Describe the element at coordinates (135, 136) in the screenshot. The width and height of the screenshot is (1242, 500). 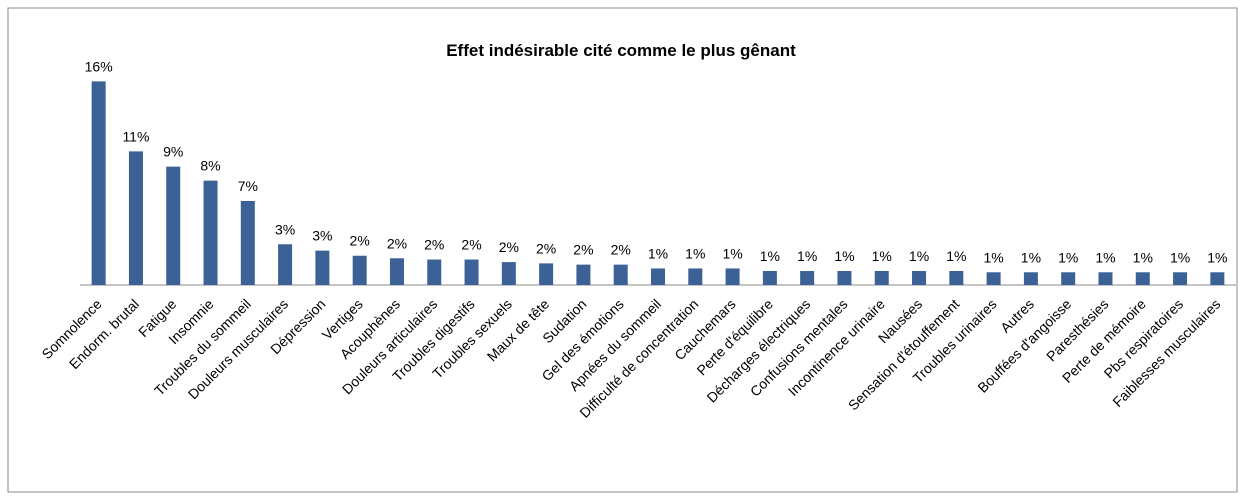
I see `value-label: 11%` at that location.